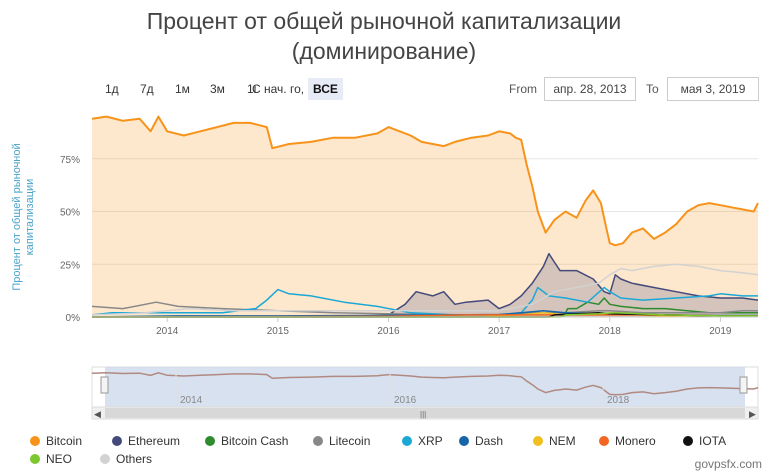  What do you see at coordinates (217, 89) in the screenshot?
I see `range-3m-button: 3м` at bounding box center [217, 89].